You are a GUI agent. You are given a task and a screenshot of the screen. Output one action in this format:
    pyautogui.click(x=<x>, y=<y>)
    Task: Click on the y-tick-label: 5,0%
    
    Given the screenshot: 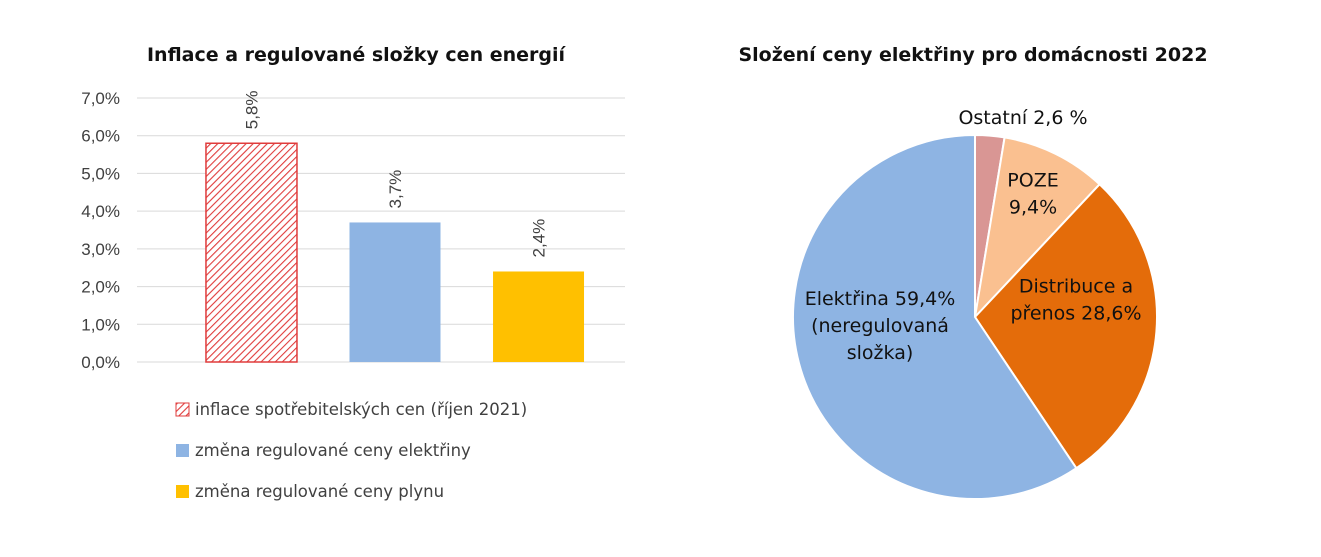 What is the action you would take?
    pyautogui.click(x=100, y=173)
    